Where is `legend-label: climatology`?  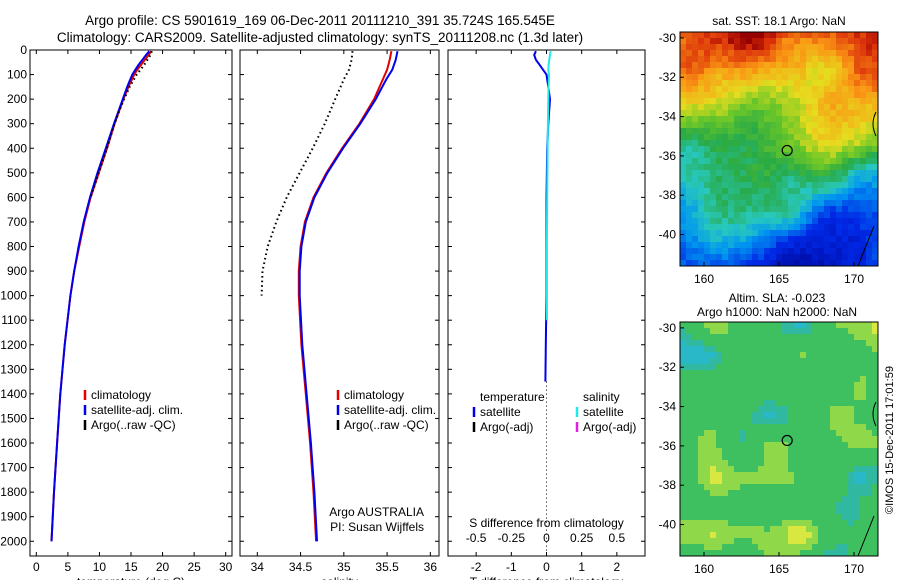 legend-label: climatology is located at coordinates (121, 395).